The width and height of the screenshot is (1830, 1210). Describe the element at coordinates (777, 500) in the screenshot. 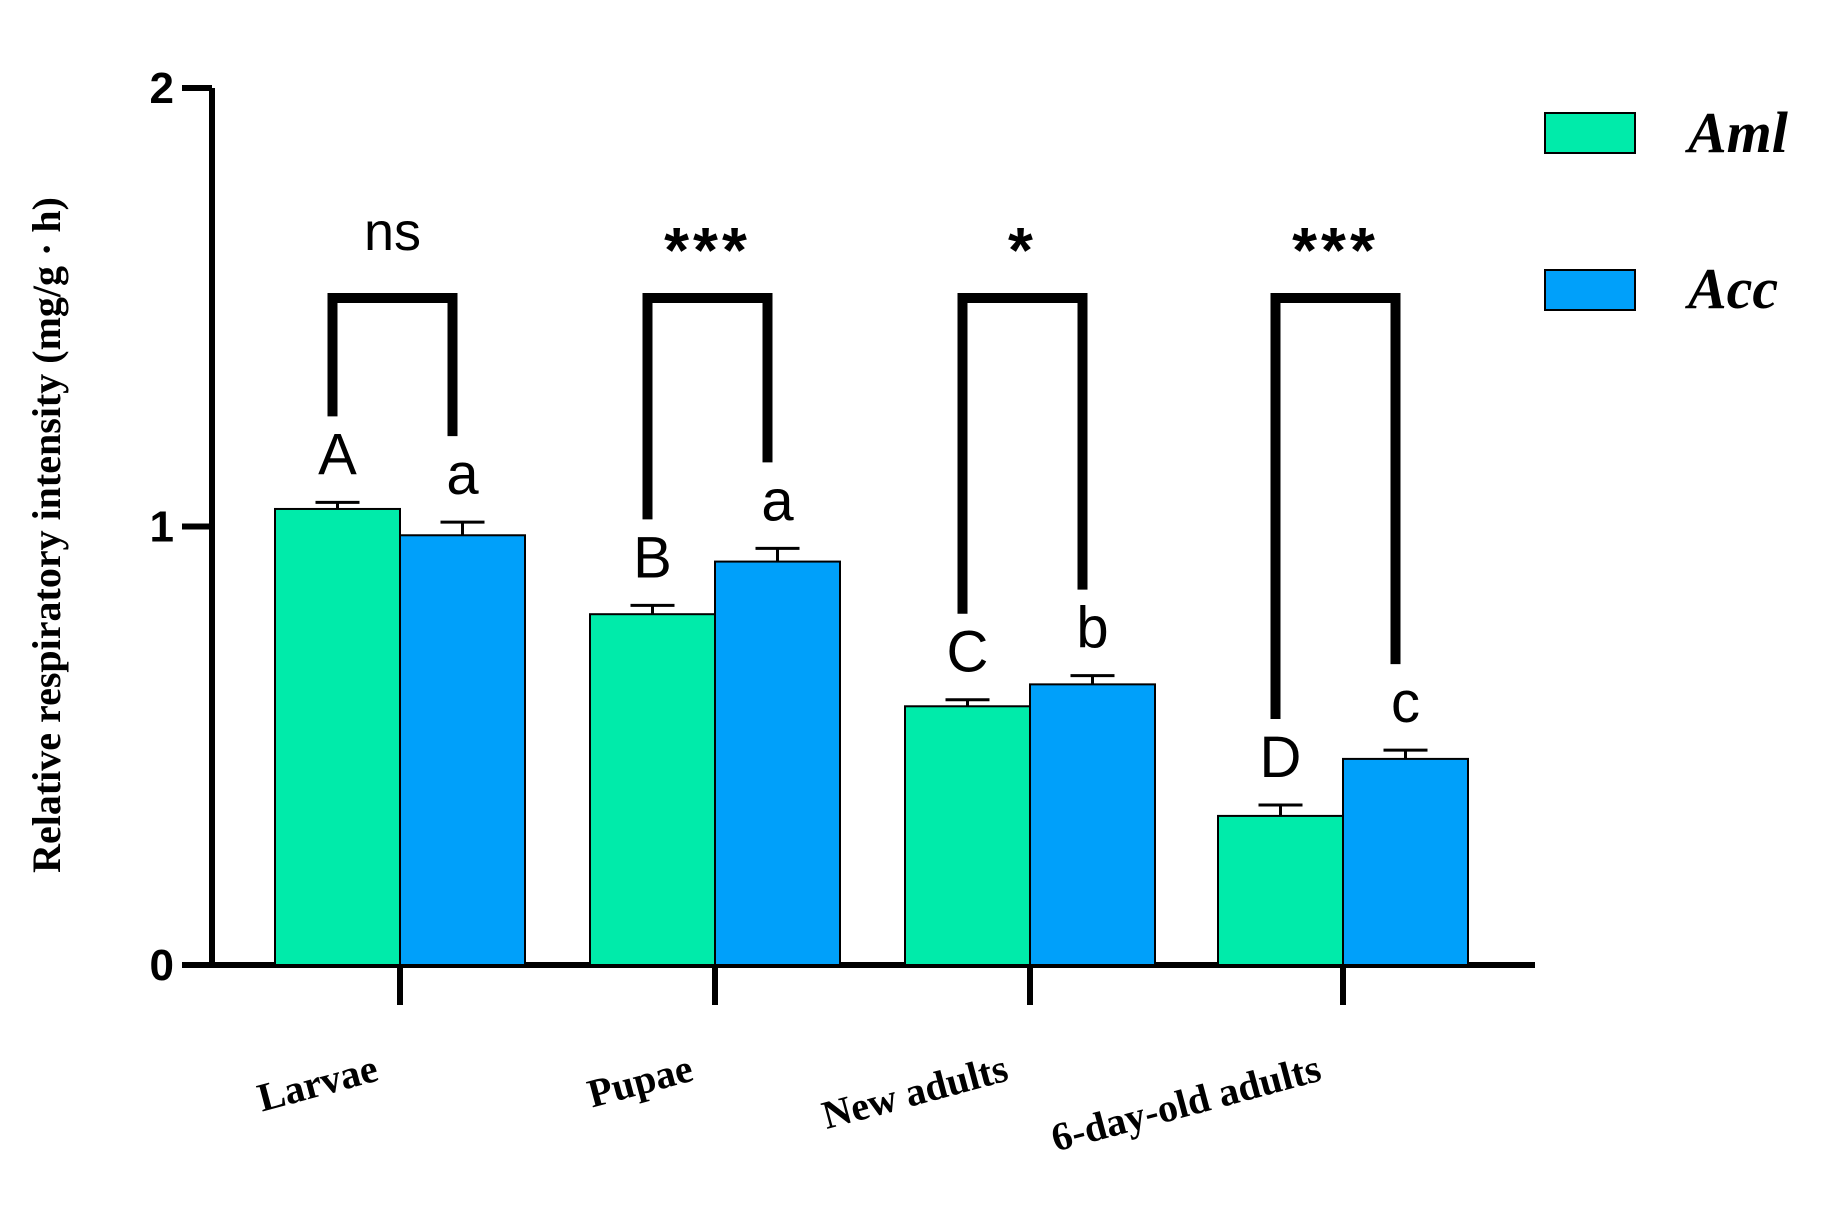

I see `letter-label-acc-1: a` at that location.